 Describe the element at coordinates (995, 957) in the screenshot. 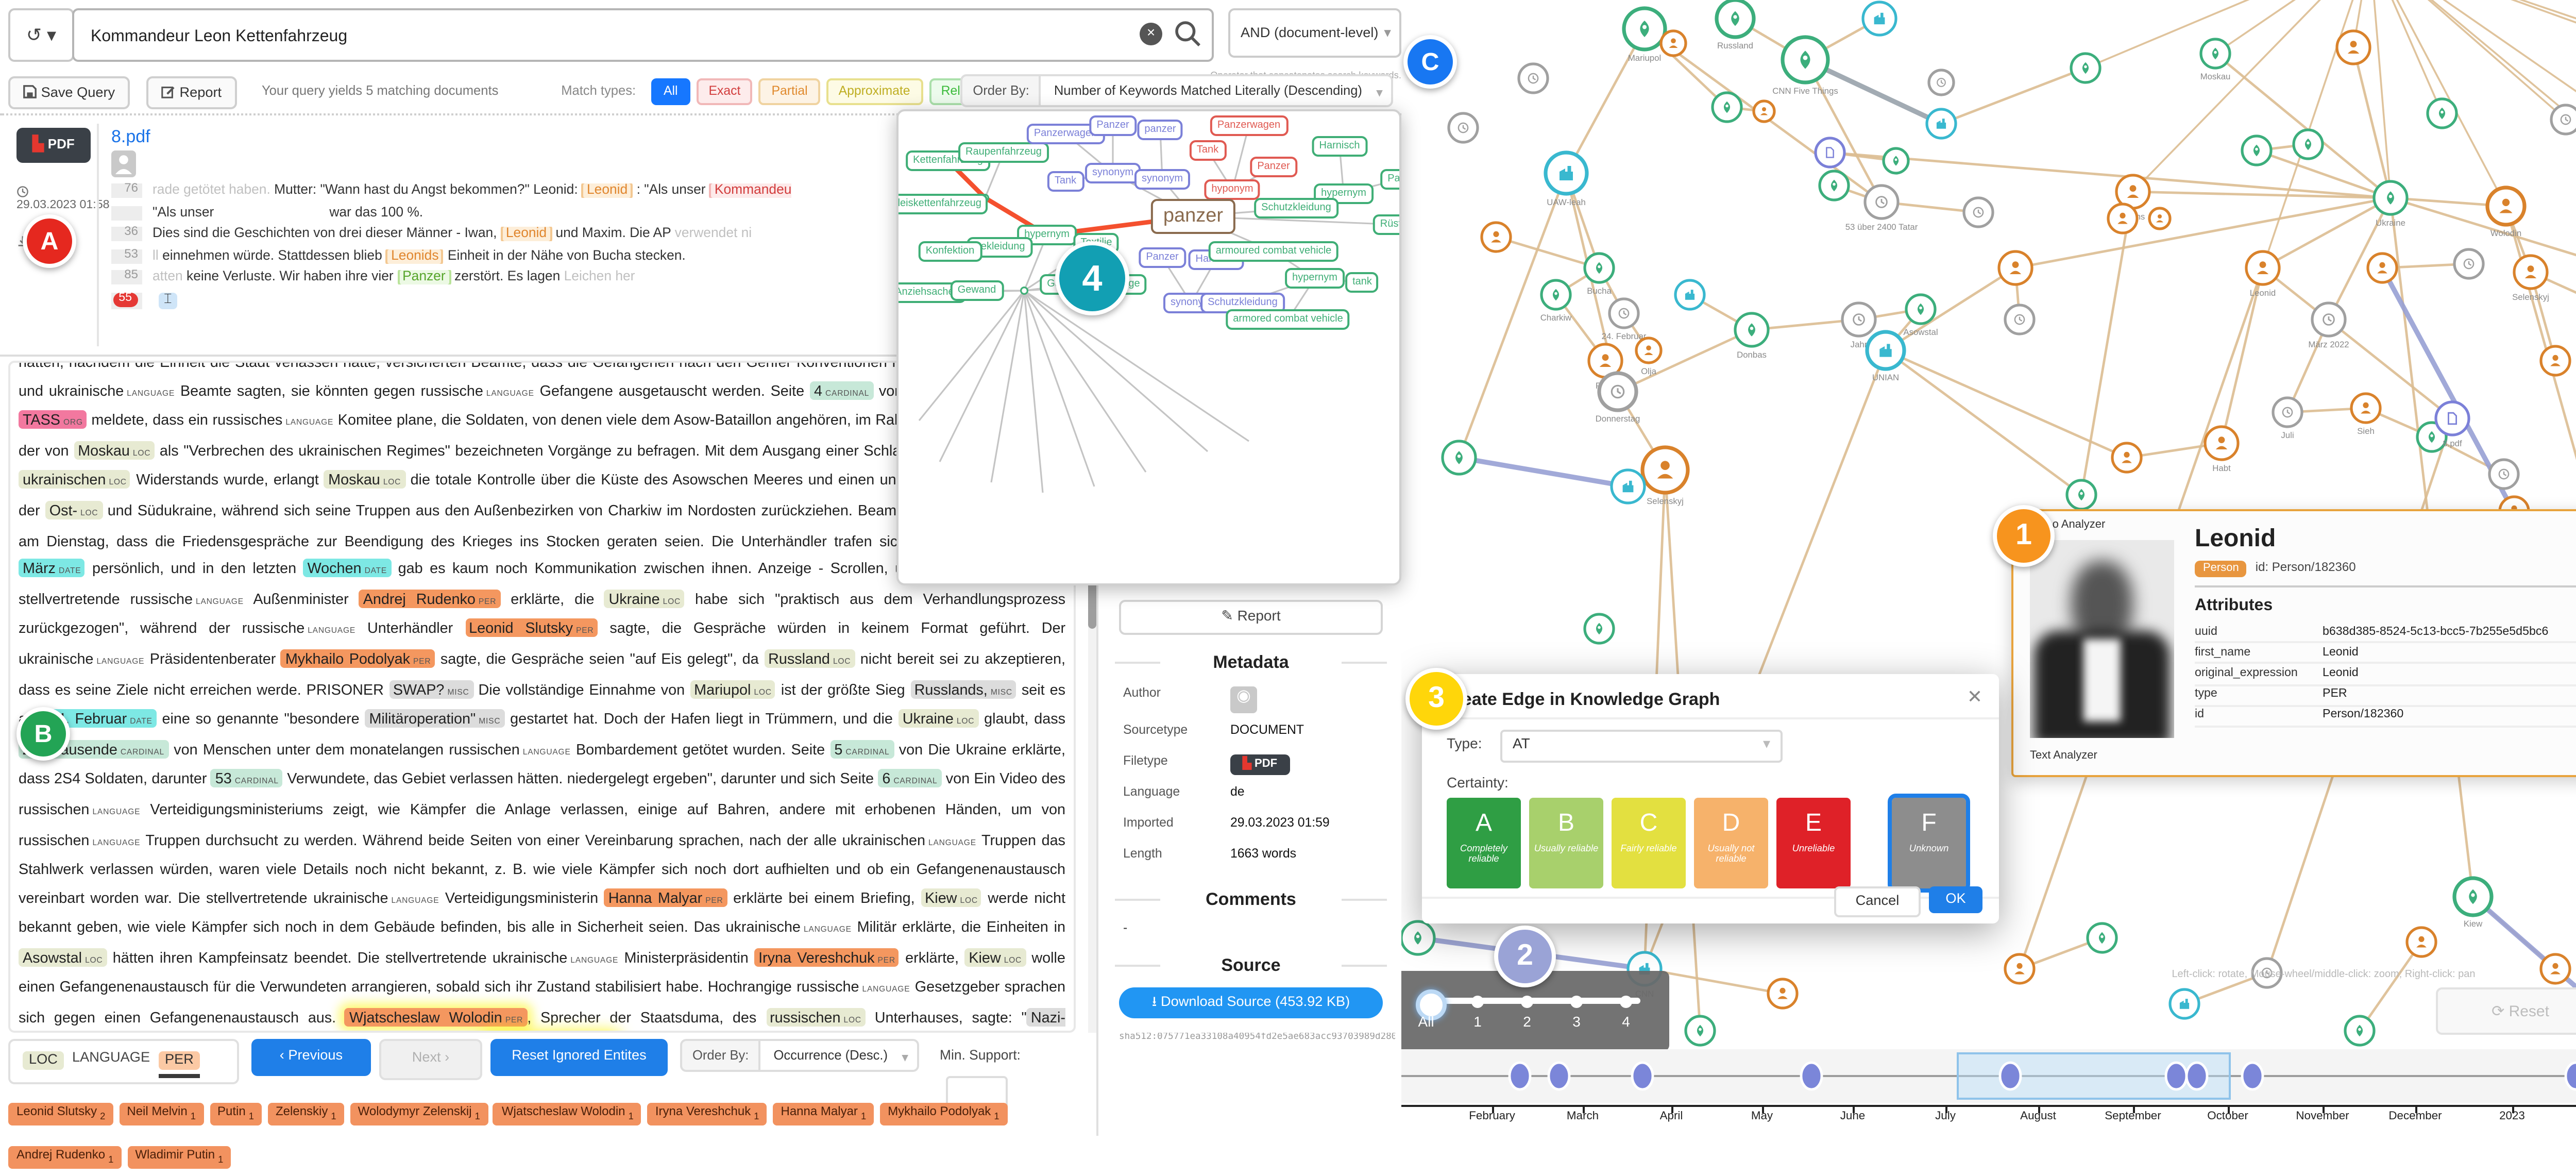

I see `entity-loc: Kiew LOC` at that location.